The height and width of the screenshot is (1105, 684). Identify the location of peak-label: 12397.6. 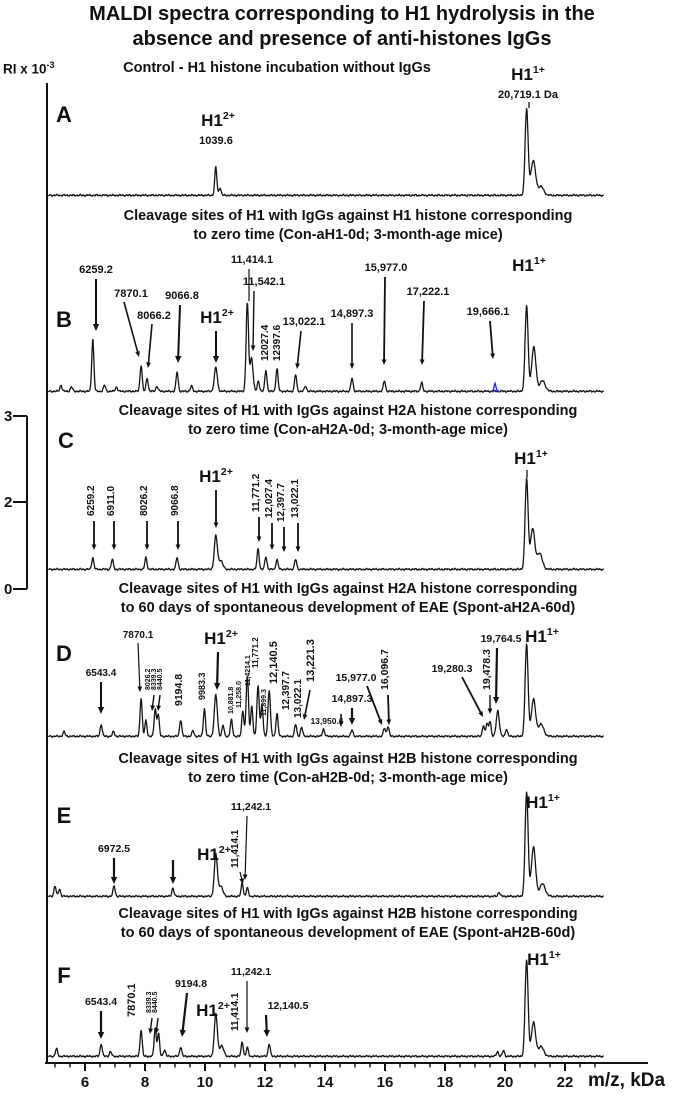
(277, 342).